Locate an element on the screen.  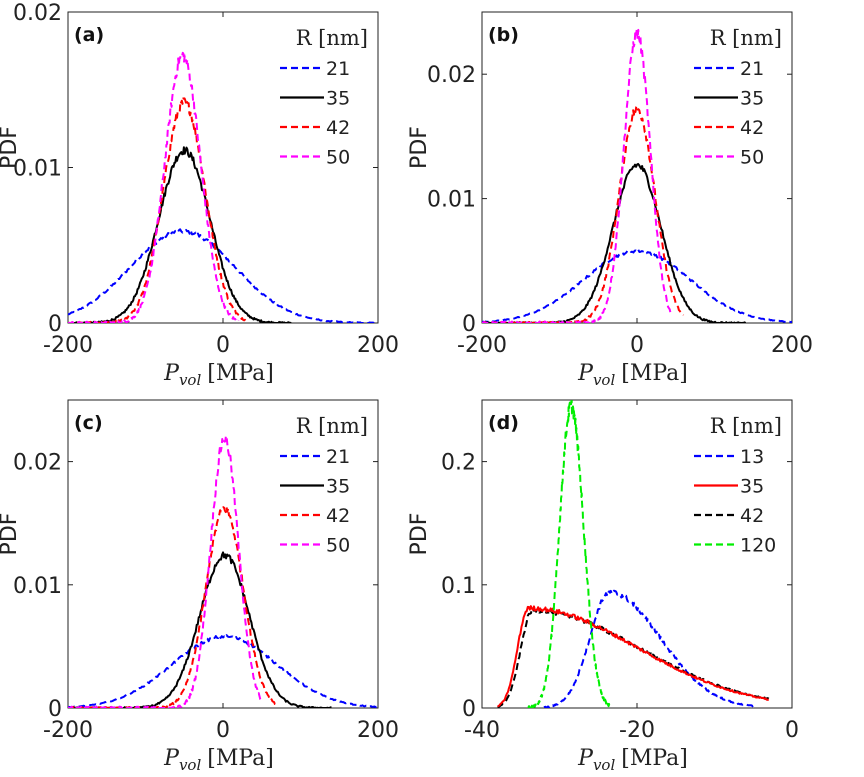
legend-entry-13: 13 is located at coordinates (752, 457).